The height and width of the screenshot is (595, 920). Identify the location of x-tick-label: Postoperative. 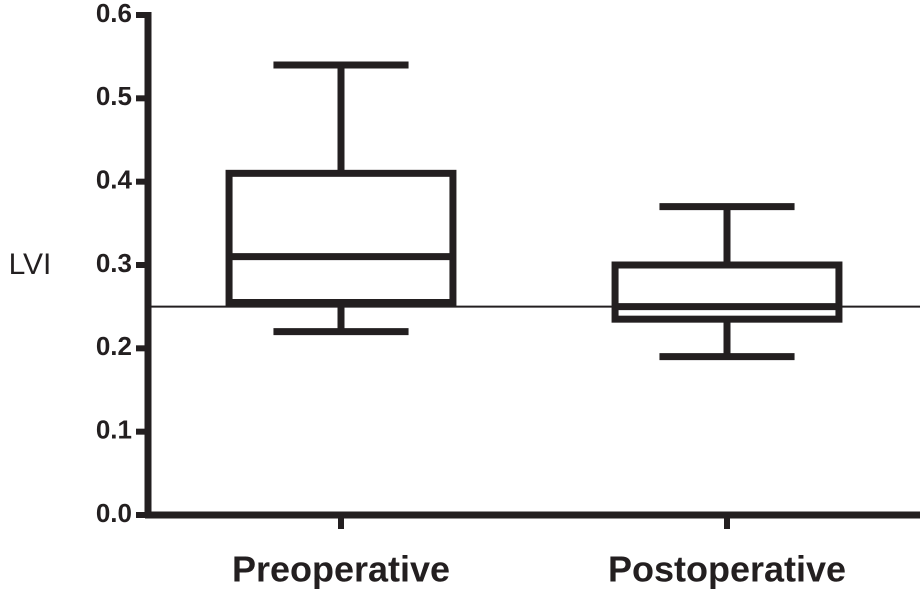
(727, 569).